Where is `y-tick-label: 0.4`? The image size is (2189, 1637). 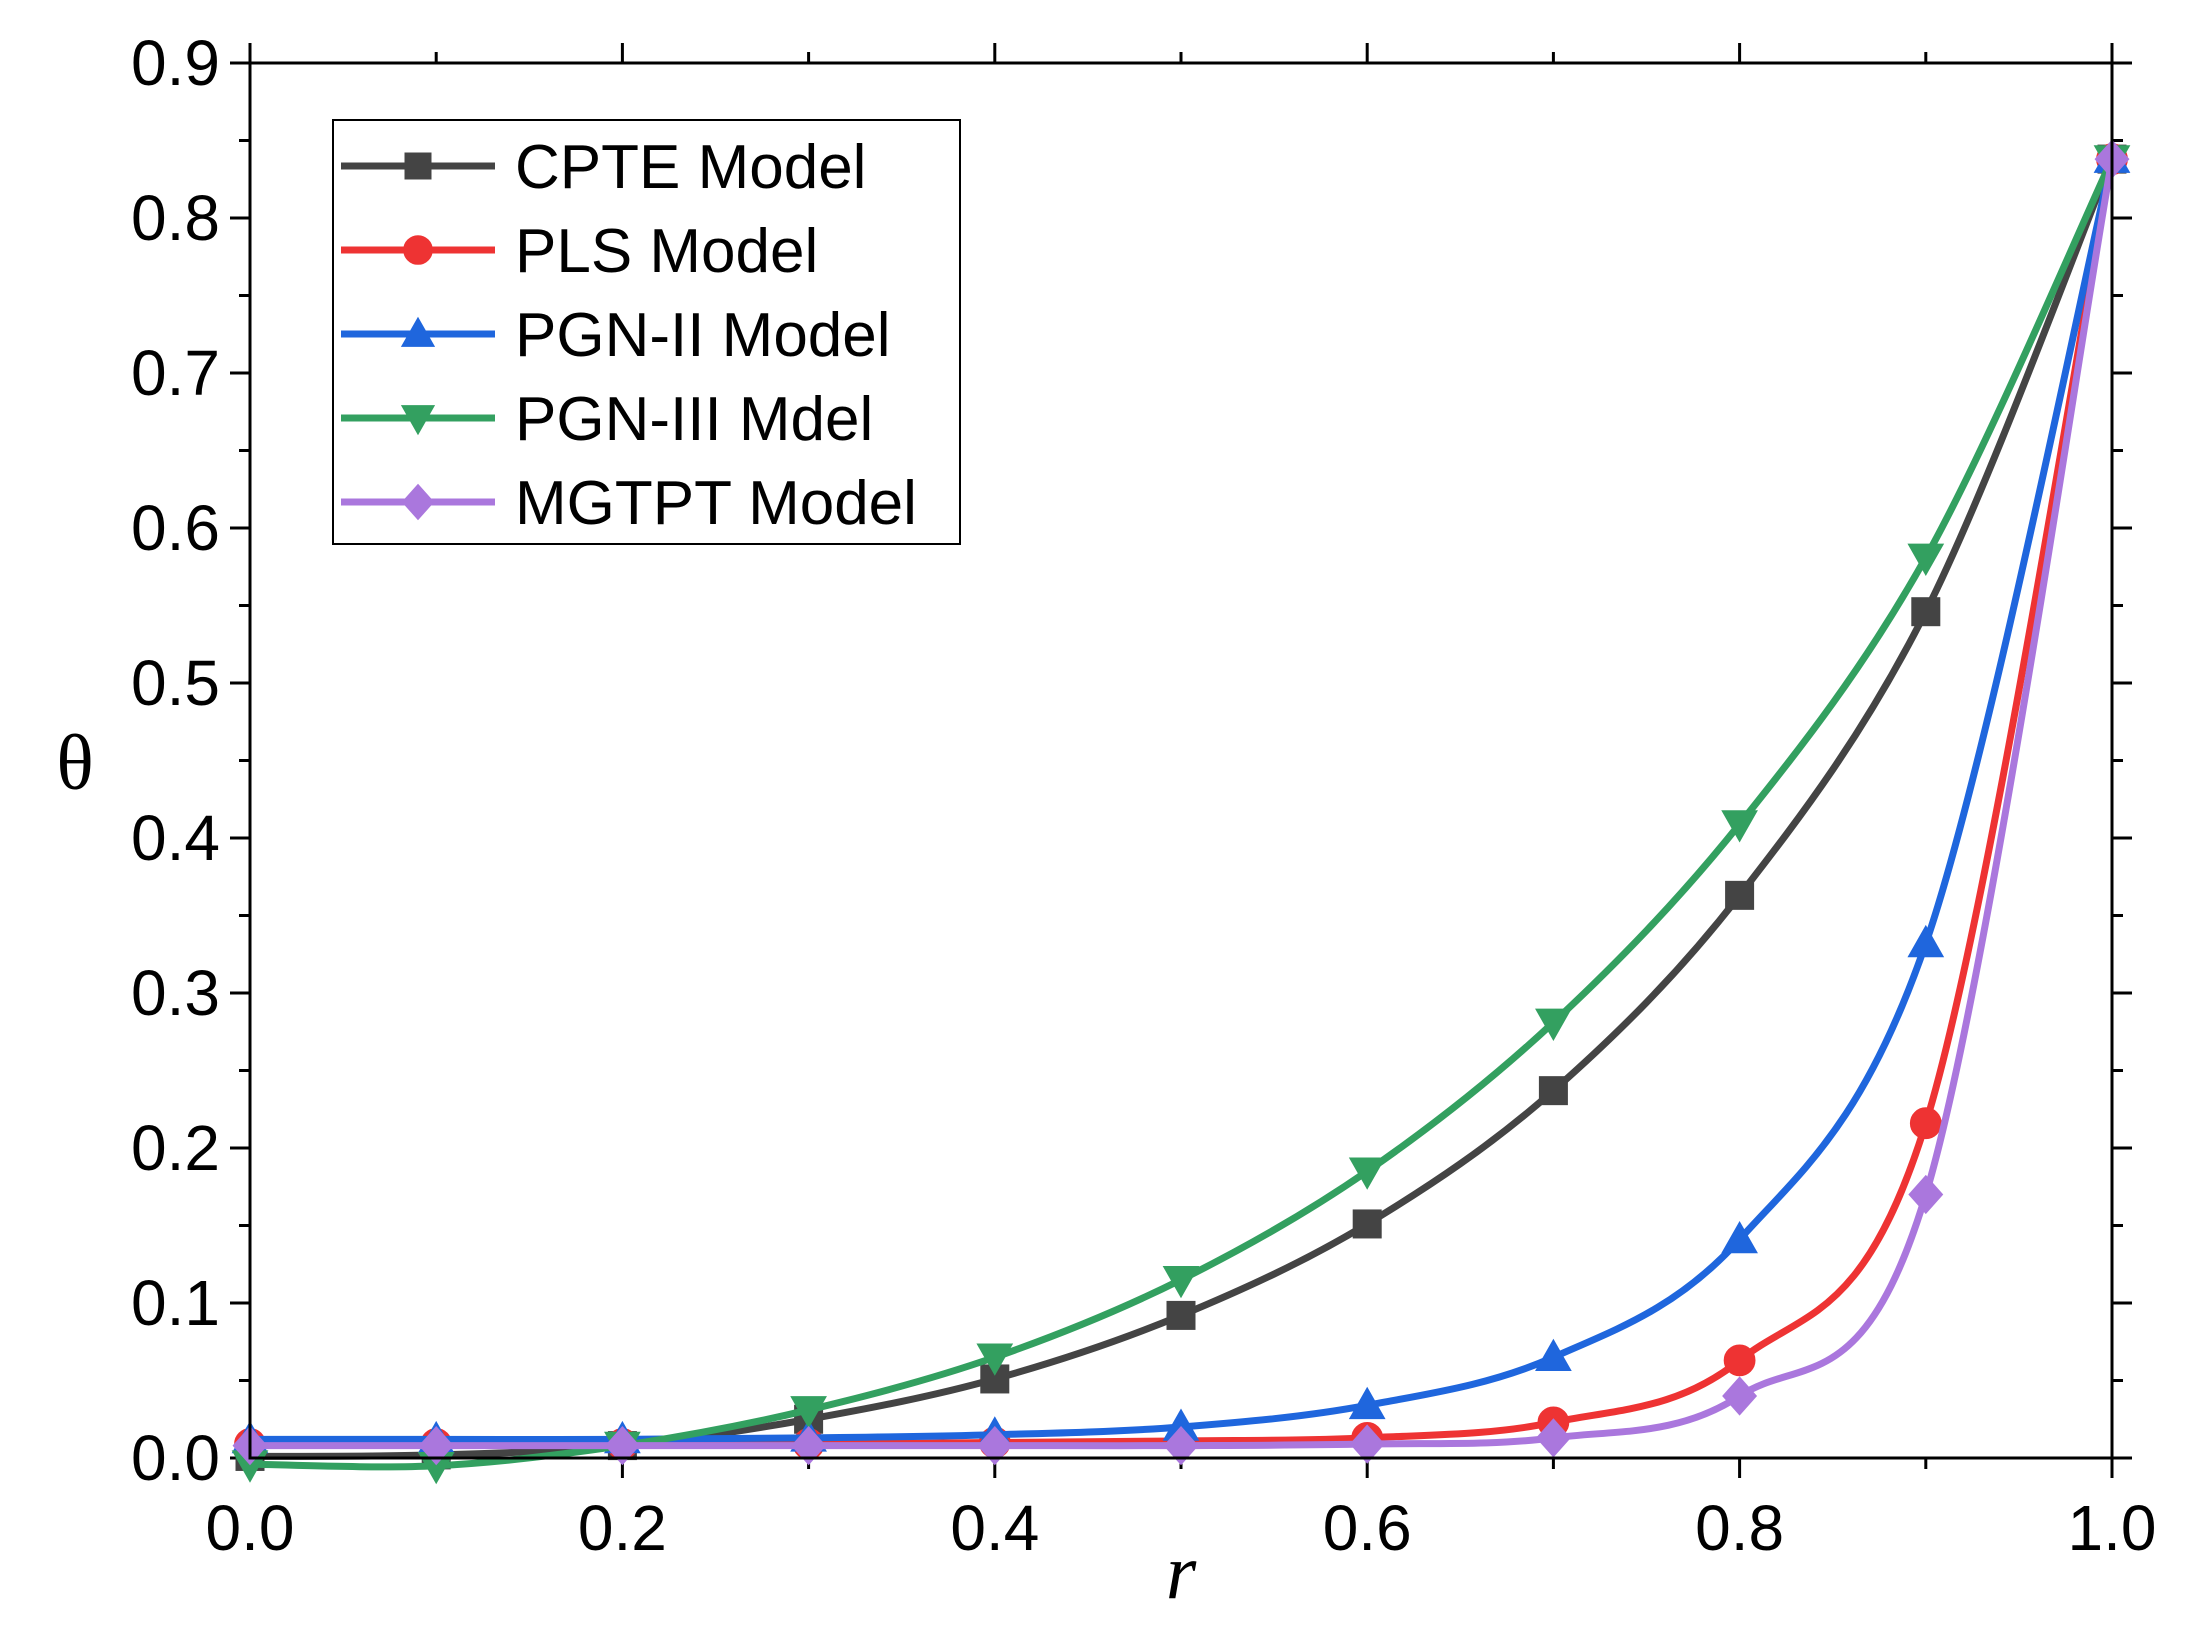 y-tick-label: 0.4 is located at coordinates (175, 838).